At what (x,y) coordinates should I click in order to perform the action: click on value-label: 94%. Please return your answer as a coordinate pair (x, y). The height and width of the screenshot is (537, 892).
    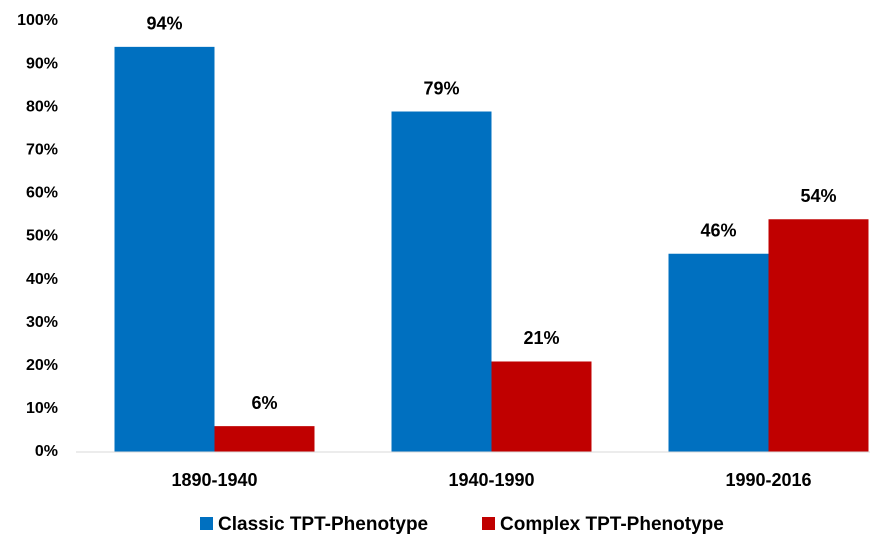
    Looking at the image, I should click on (164, 24).